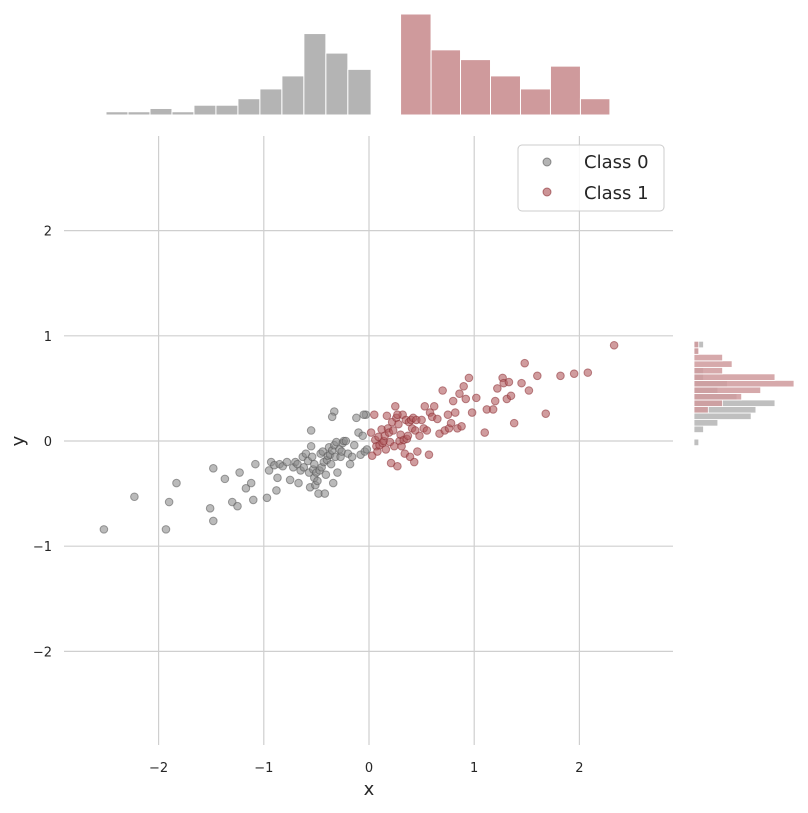 This screenshot has width=808, height=813. What do you see at coordinates (48, 442) in the screenshot?
I see `y-tick-label: 0` at bounding box center [48, 442].